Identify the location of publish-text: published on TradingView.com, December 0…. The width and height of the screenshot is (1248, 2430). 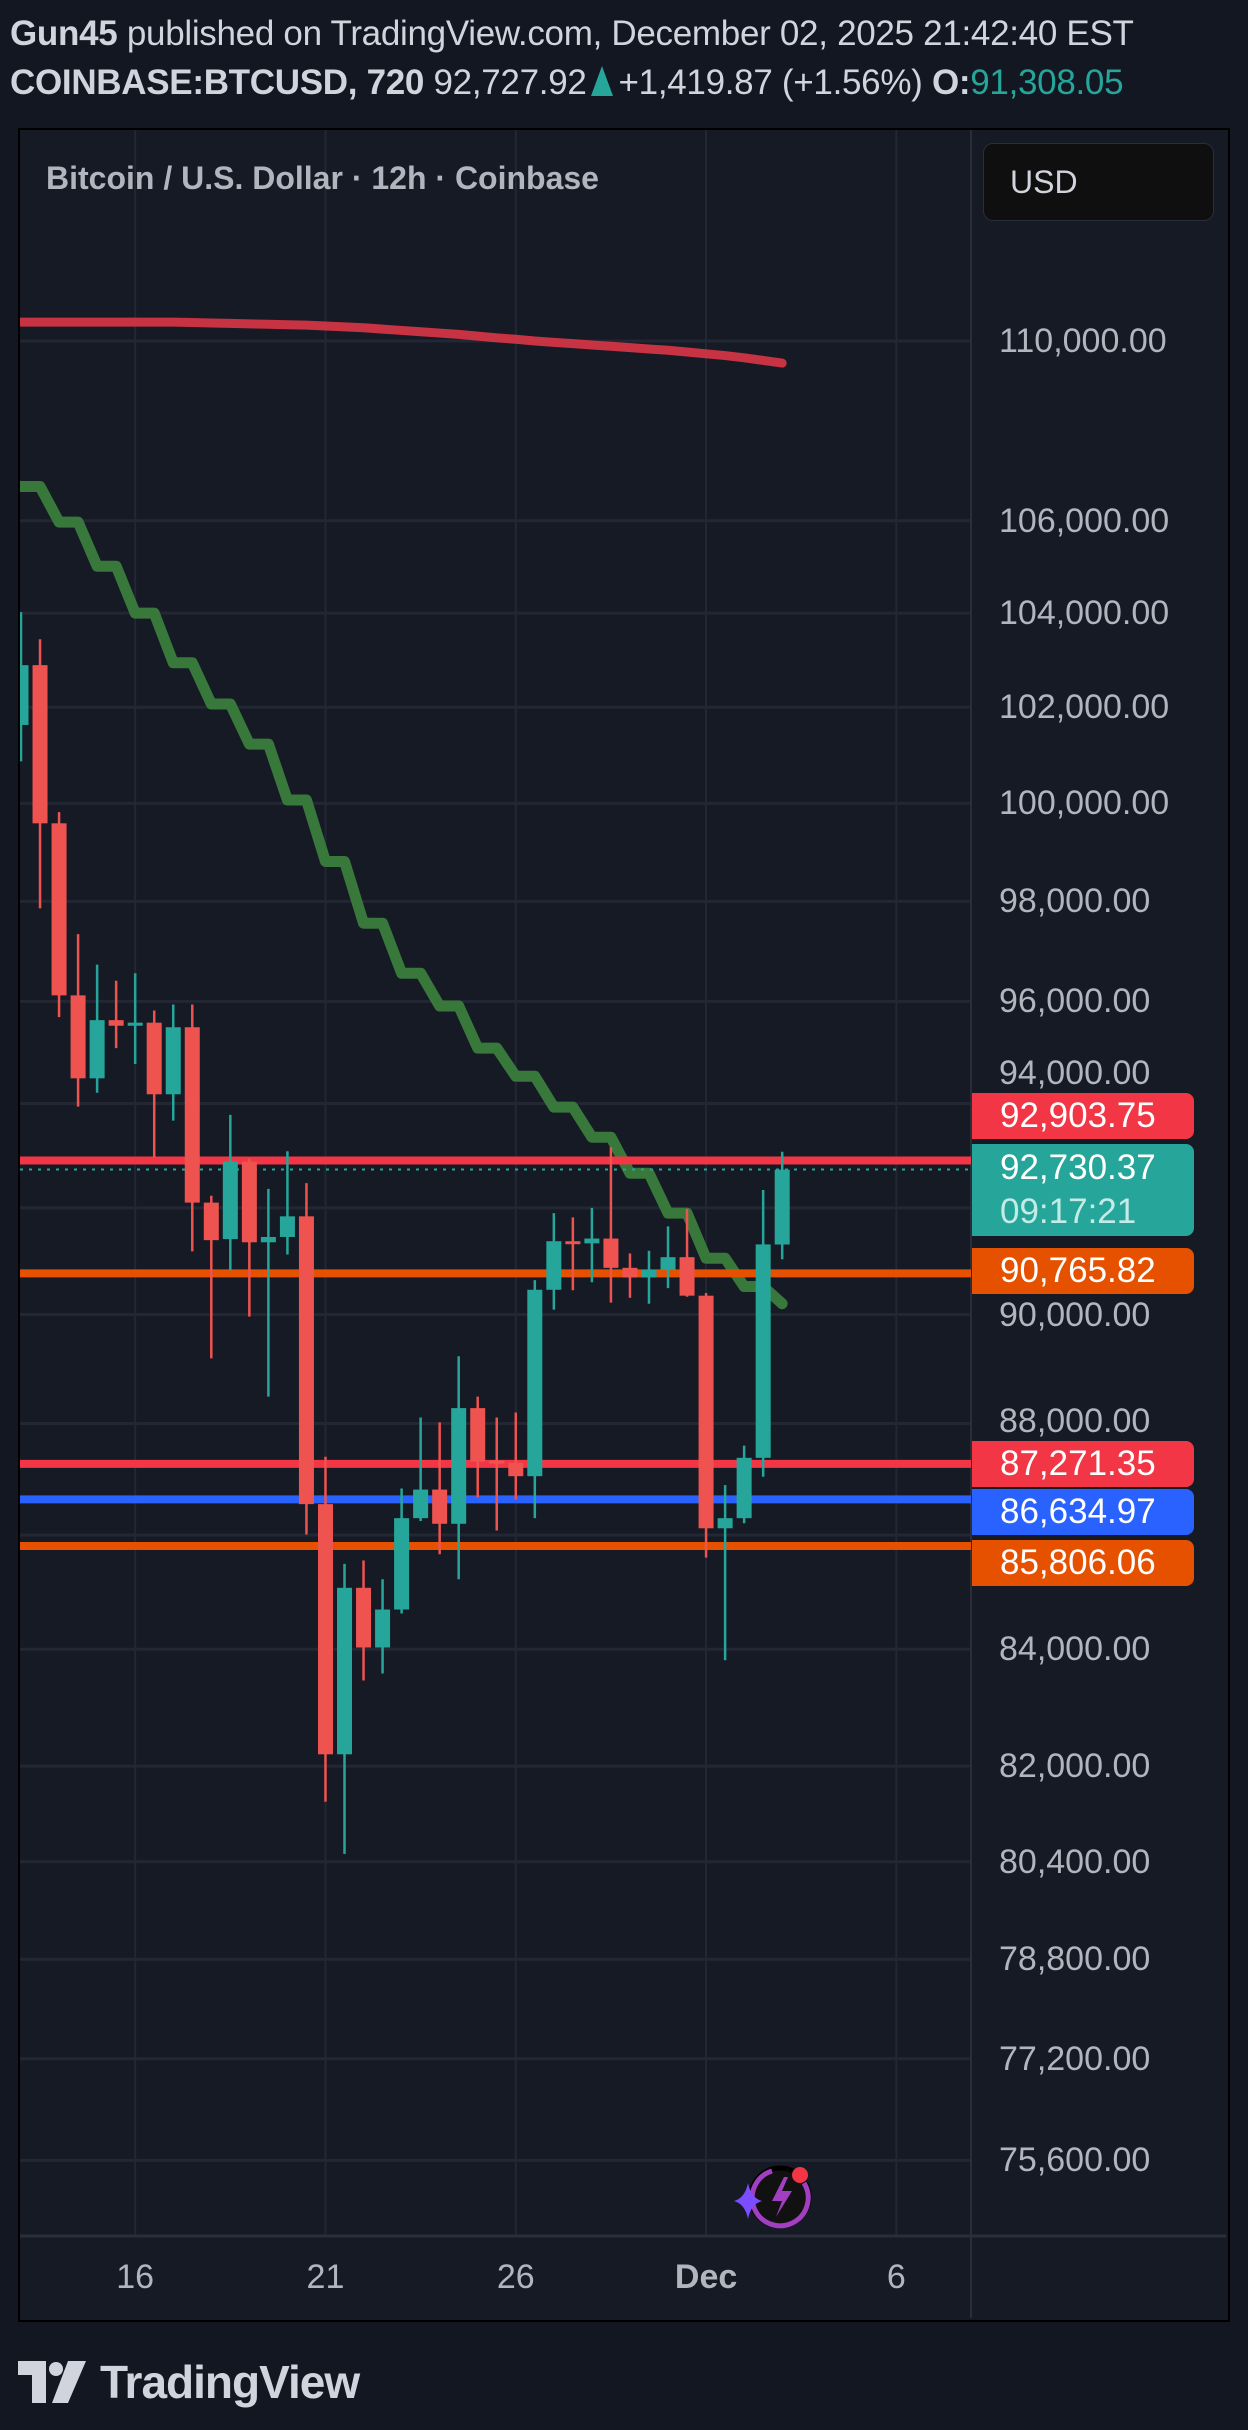
(630, 33).